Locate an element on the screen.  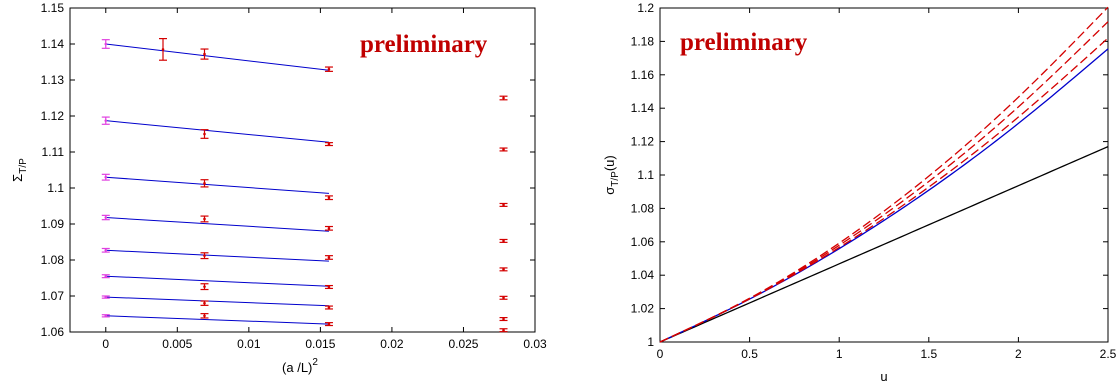
left-y-tick-label: 1.06 is located at coordinates (53, 332).